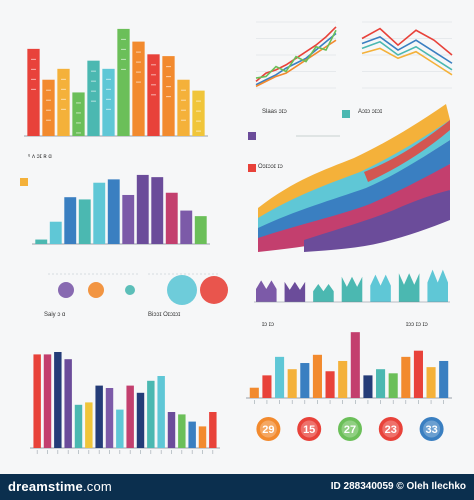 The height and width of the screenshot is (500, 474). I want to click on badges-svg: 29 15 27 23 33, so click(350, 429).